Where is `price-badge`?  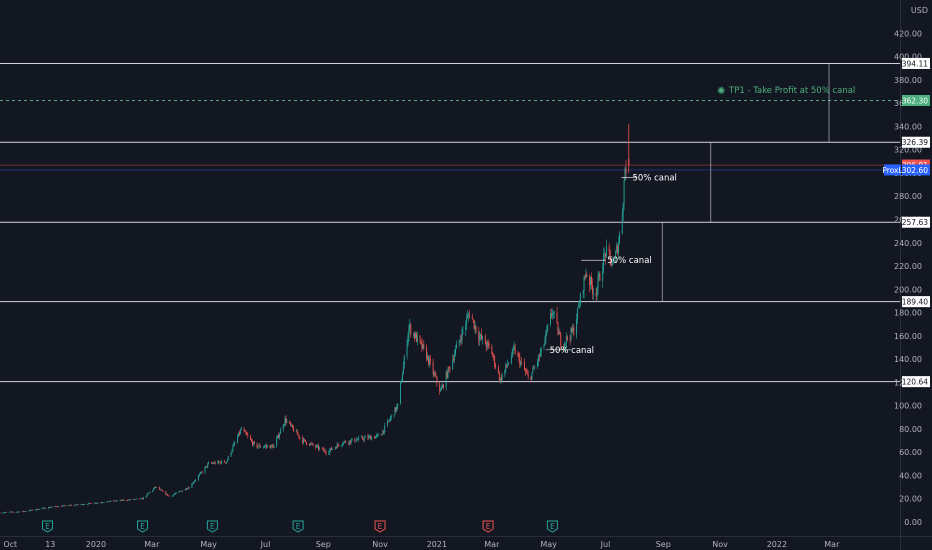
price-badge is located at coordinates (916, 142).